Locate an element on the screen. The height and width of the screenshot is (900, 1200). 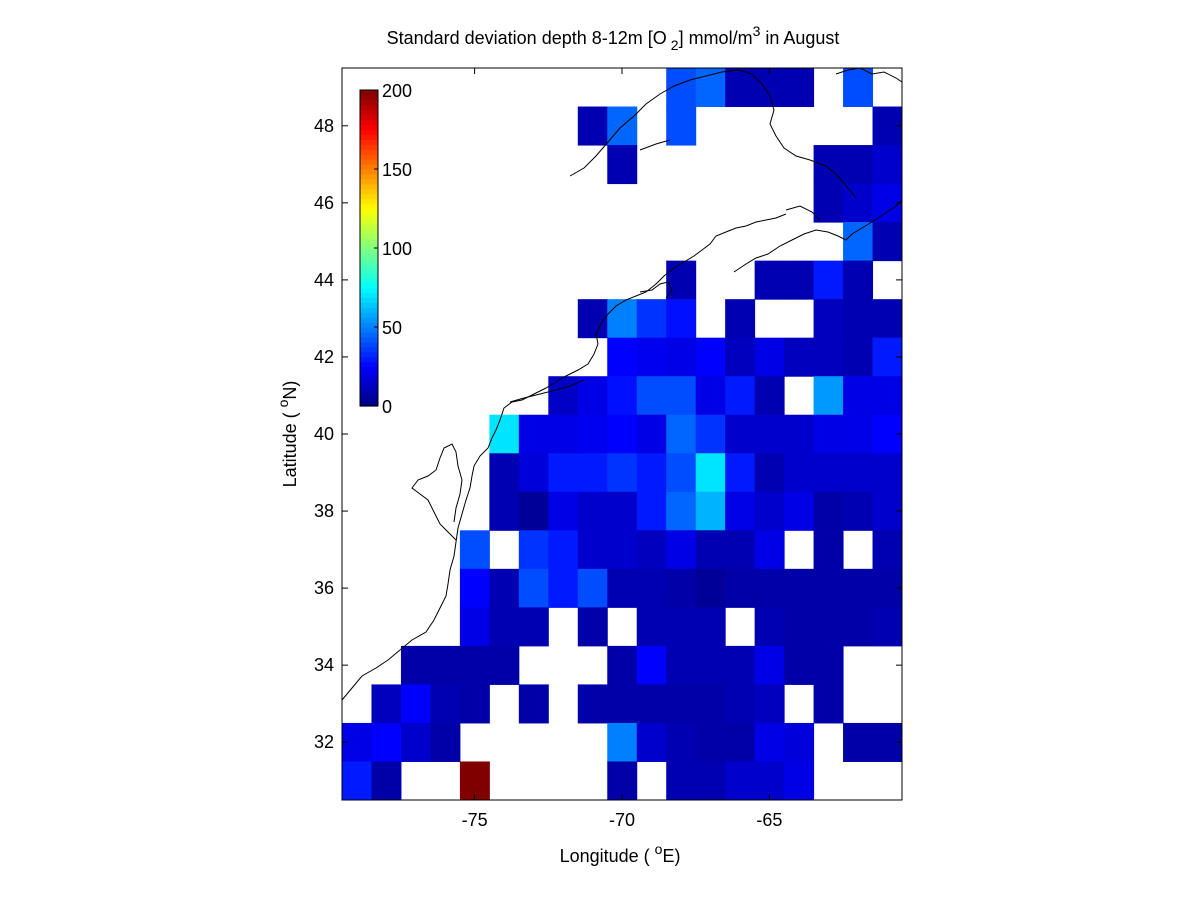
y-label-suffix: N) is located at coordinates (290, 390).